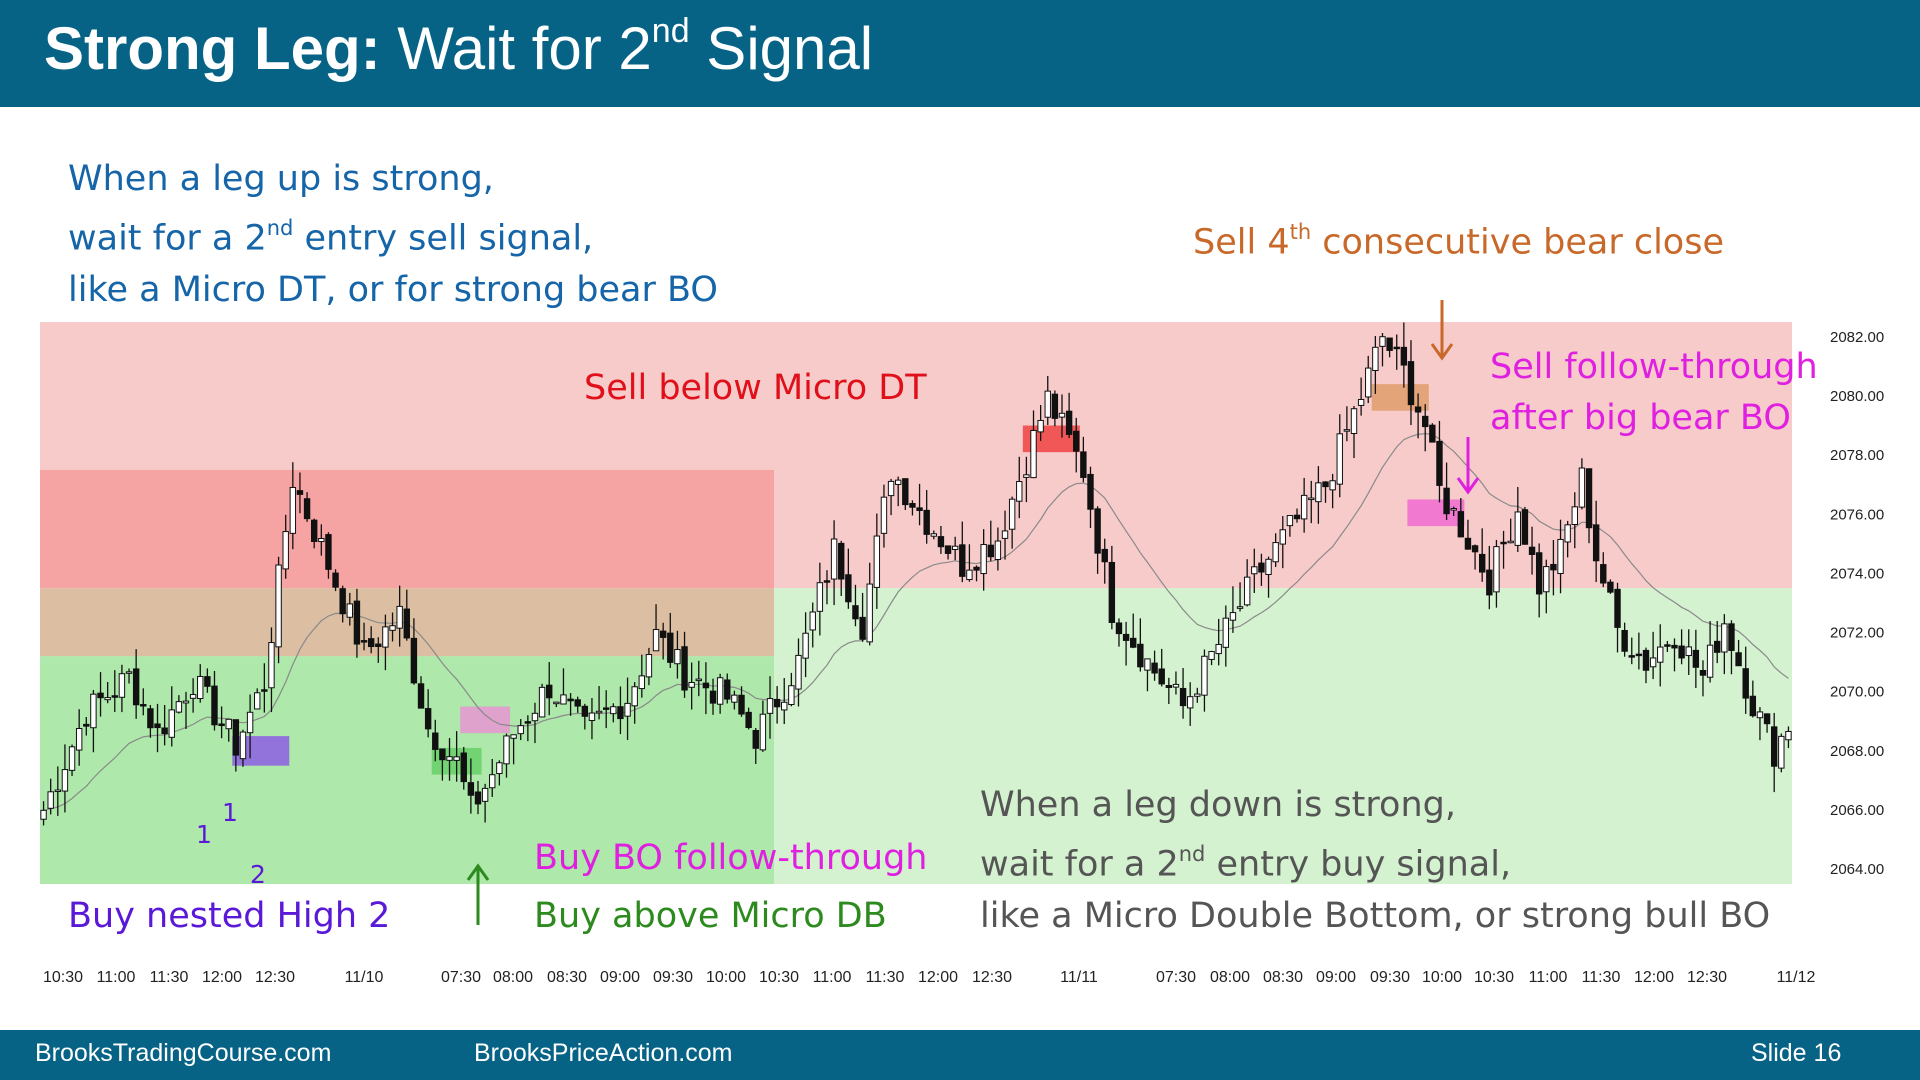  Describe the element at coordinates (1857, 751) in the screenshot. I see `y-tick-label: 2068.00` at that location.